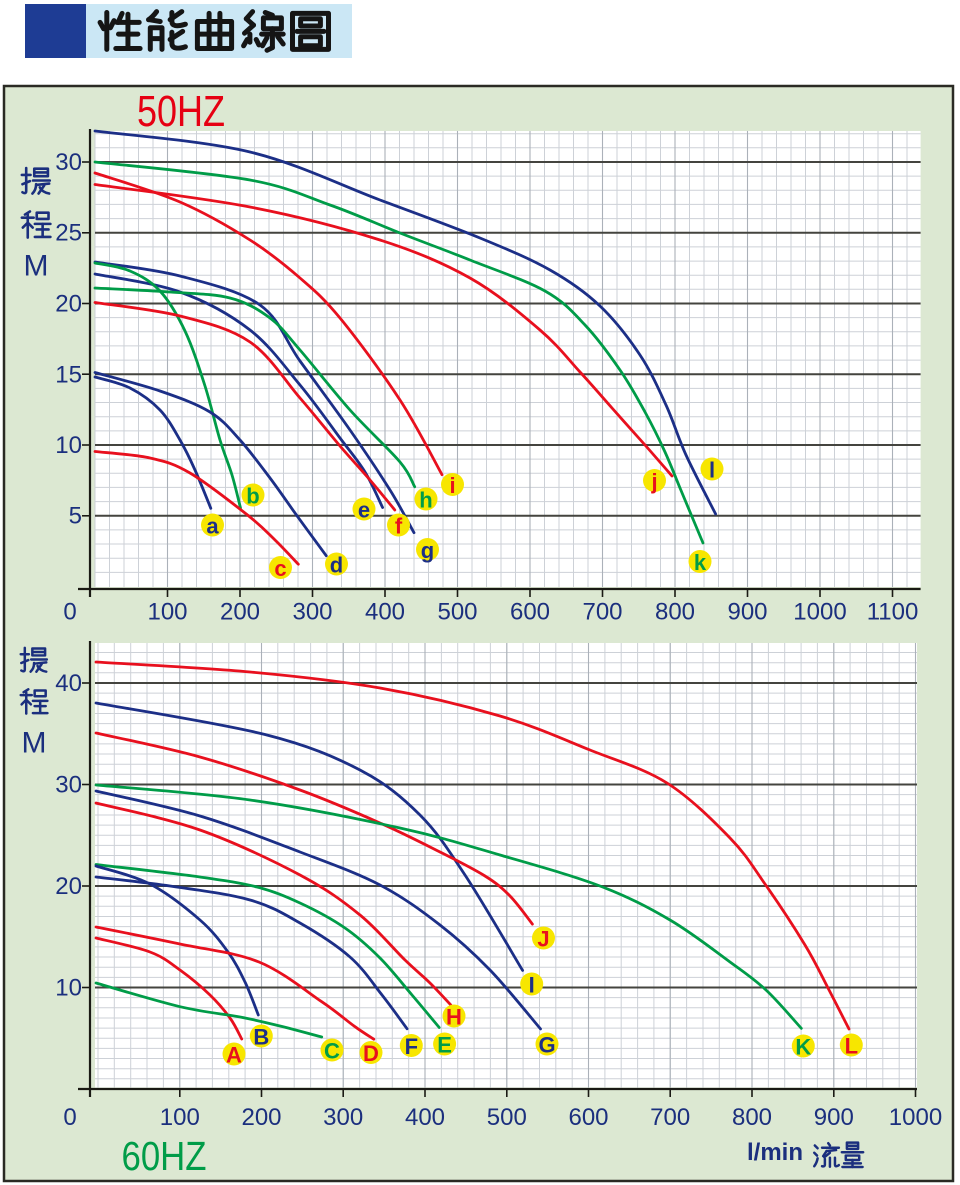 The width and height of the screenshot is (960, 1185). What do you see at coordinates (75, 516) in the screenshot?
I see `svg-text: 5` at bounding box center [75, 516].